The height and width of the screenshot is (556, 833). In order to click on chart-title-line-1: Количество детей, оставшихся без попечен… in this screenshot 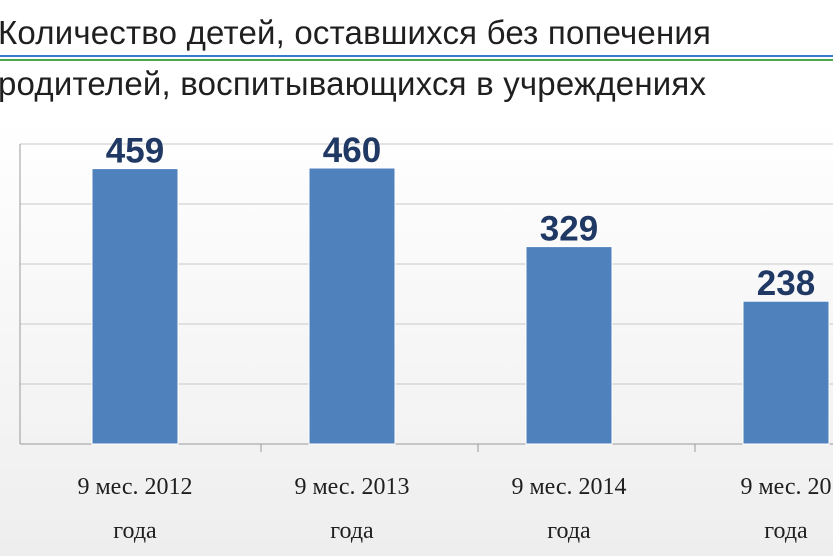, I will do `click(356, 32)`.